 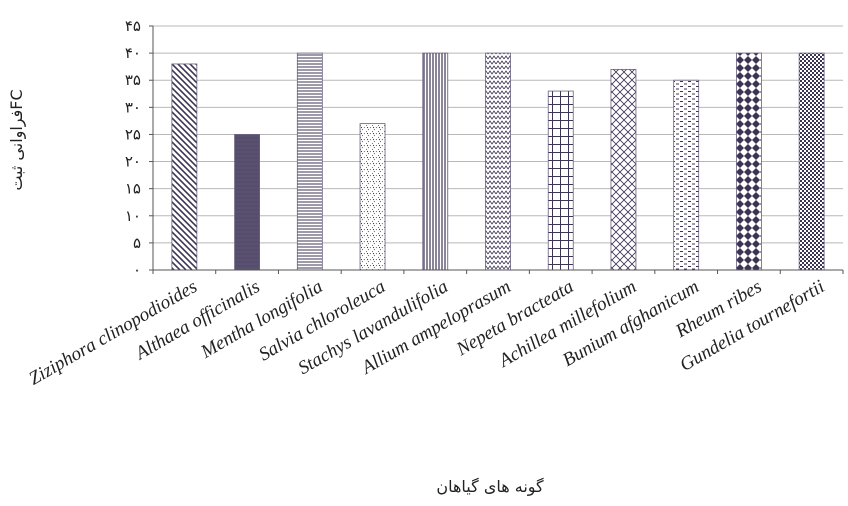 What do you see at coordinates (17, 139) in the screenshot?
I see `y-axis-title: فراوانی ثبتFC` at bounding box center [17, 139].